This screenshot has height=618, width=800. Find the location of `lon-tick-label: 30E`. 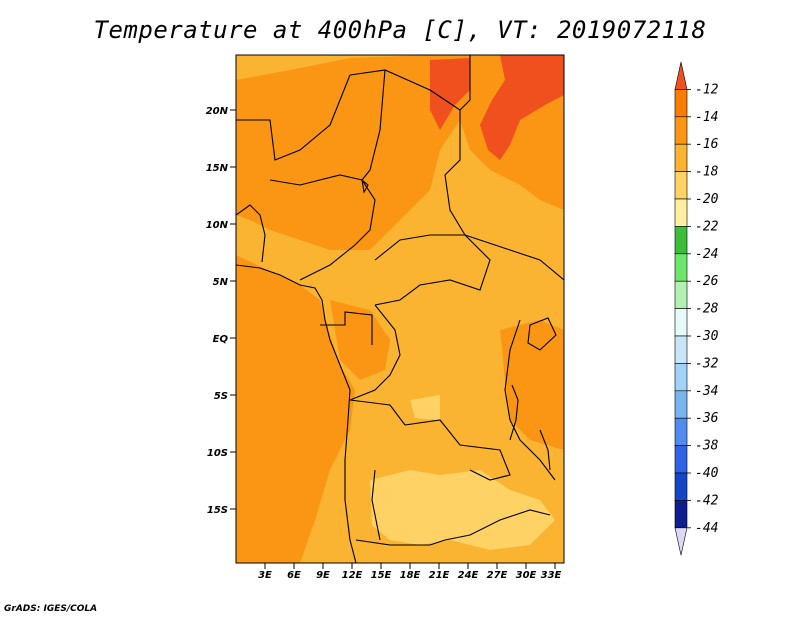

lon-tick-label: 30E is located at coordinates (526, 575).